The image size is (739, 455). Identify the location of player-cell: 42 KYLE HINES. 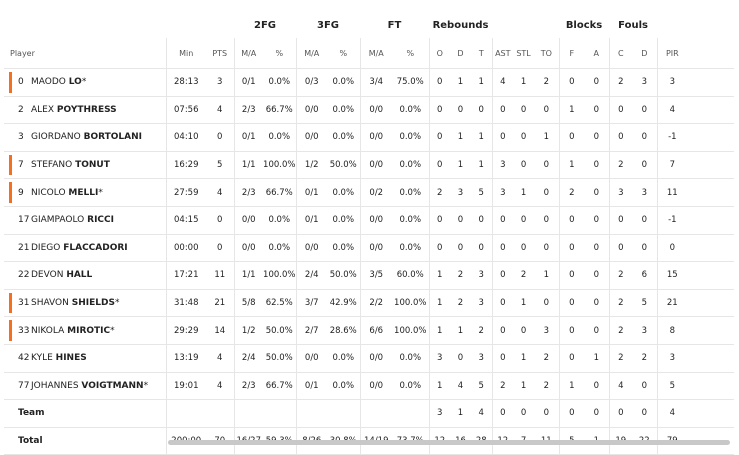
(85, 358).